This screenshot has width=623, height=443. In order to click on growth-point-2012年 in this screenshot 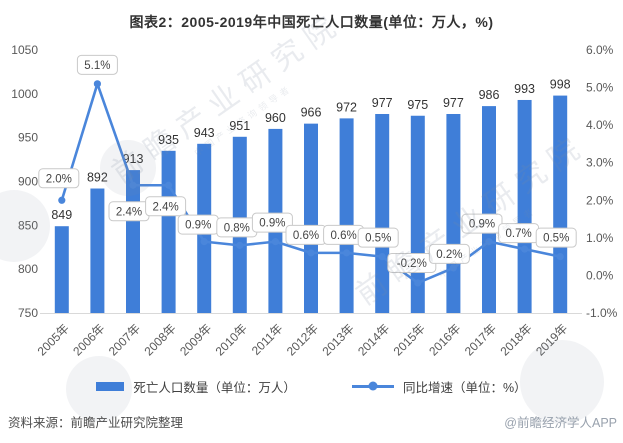, I will do `click(311, 253)`.